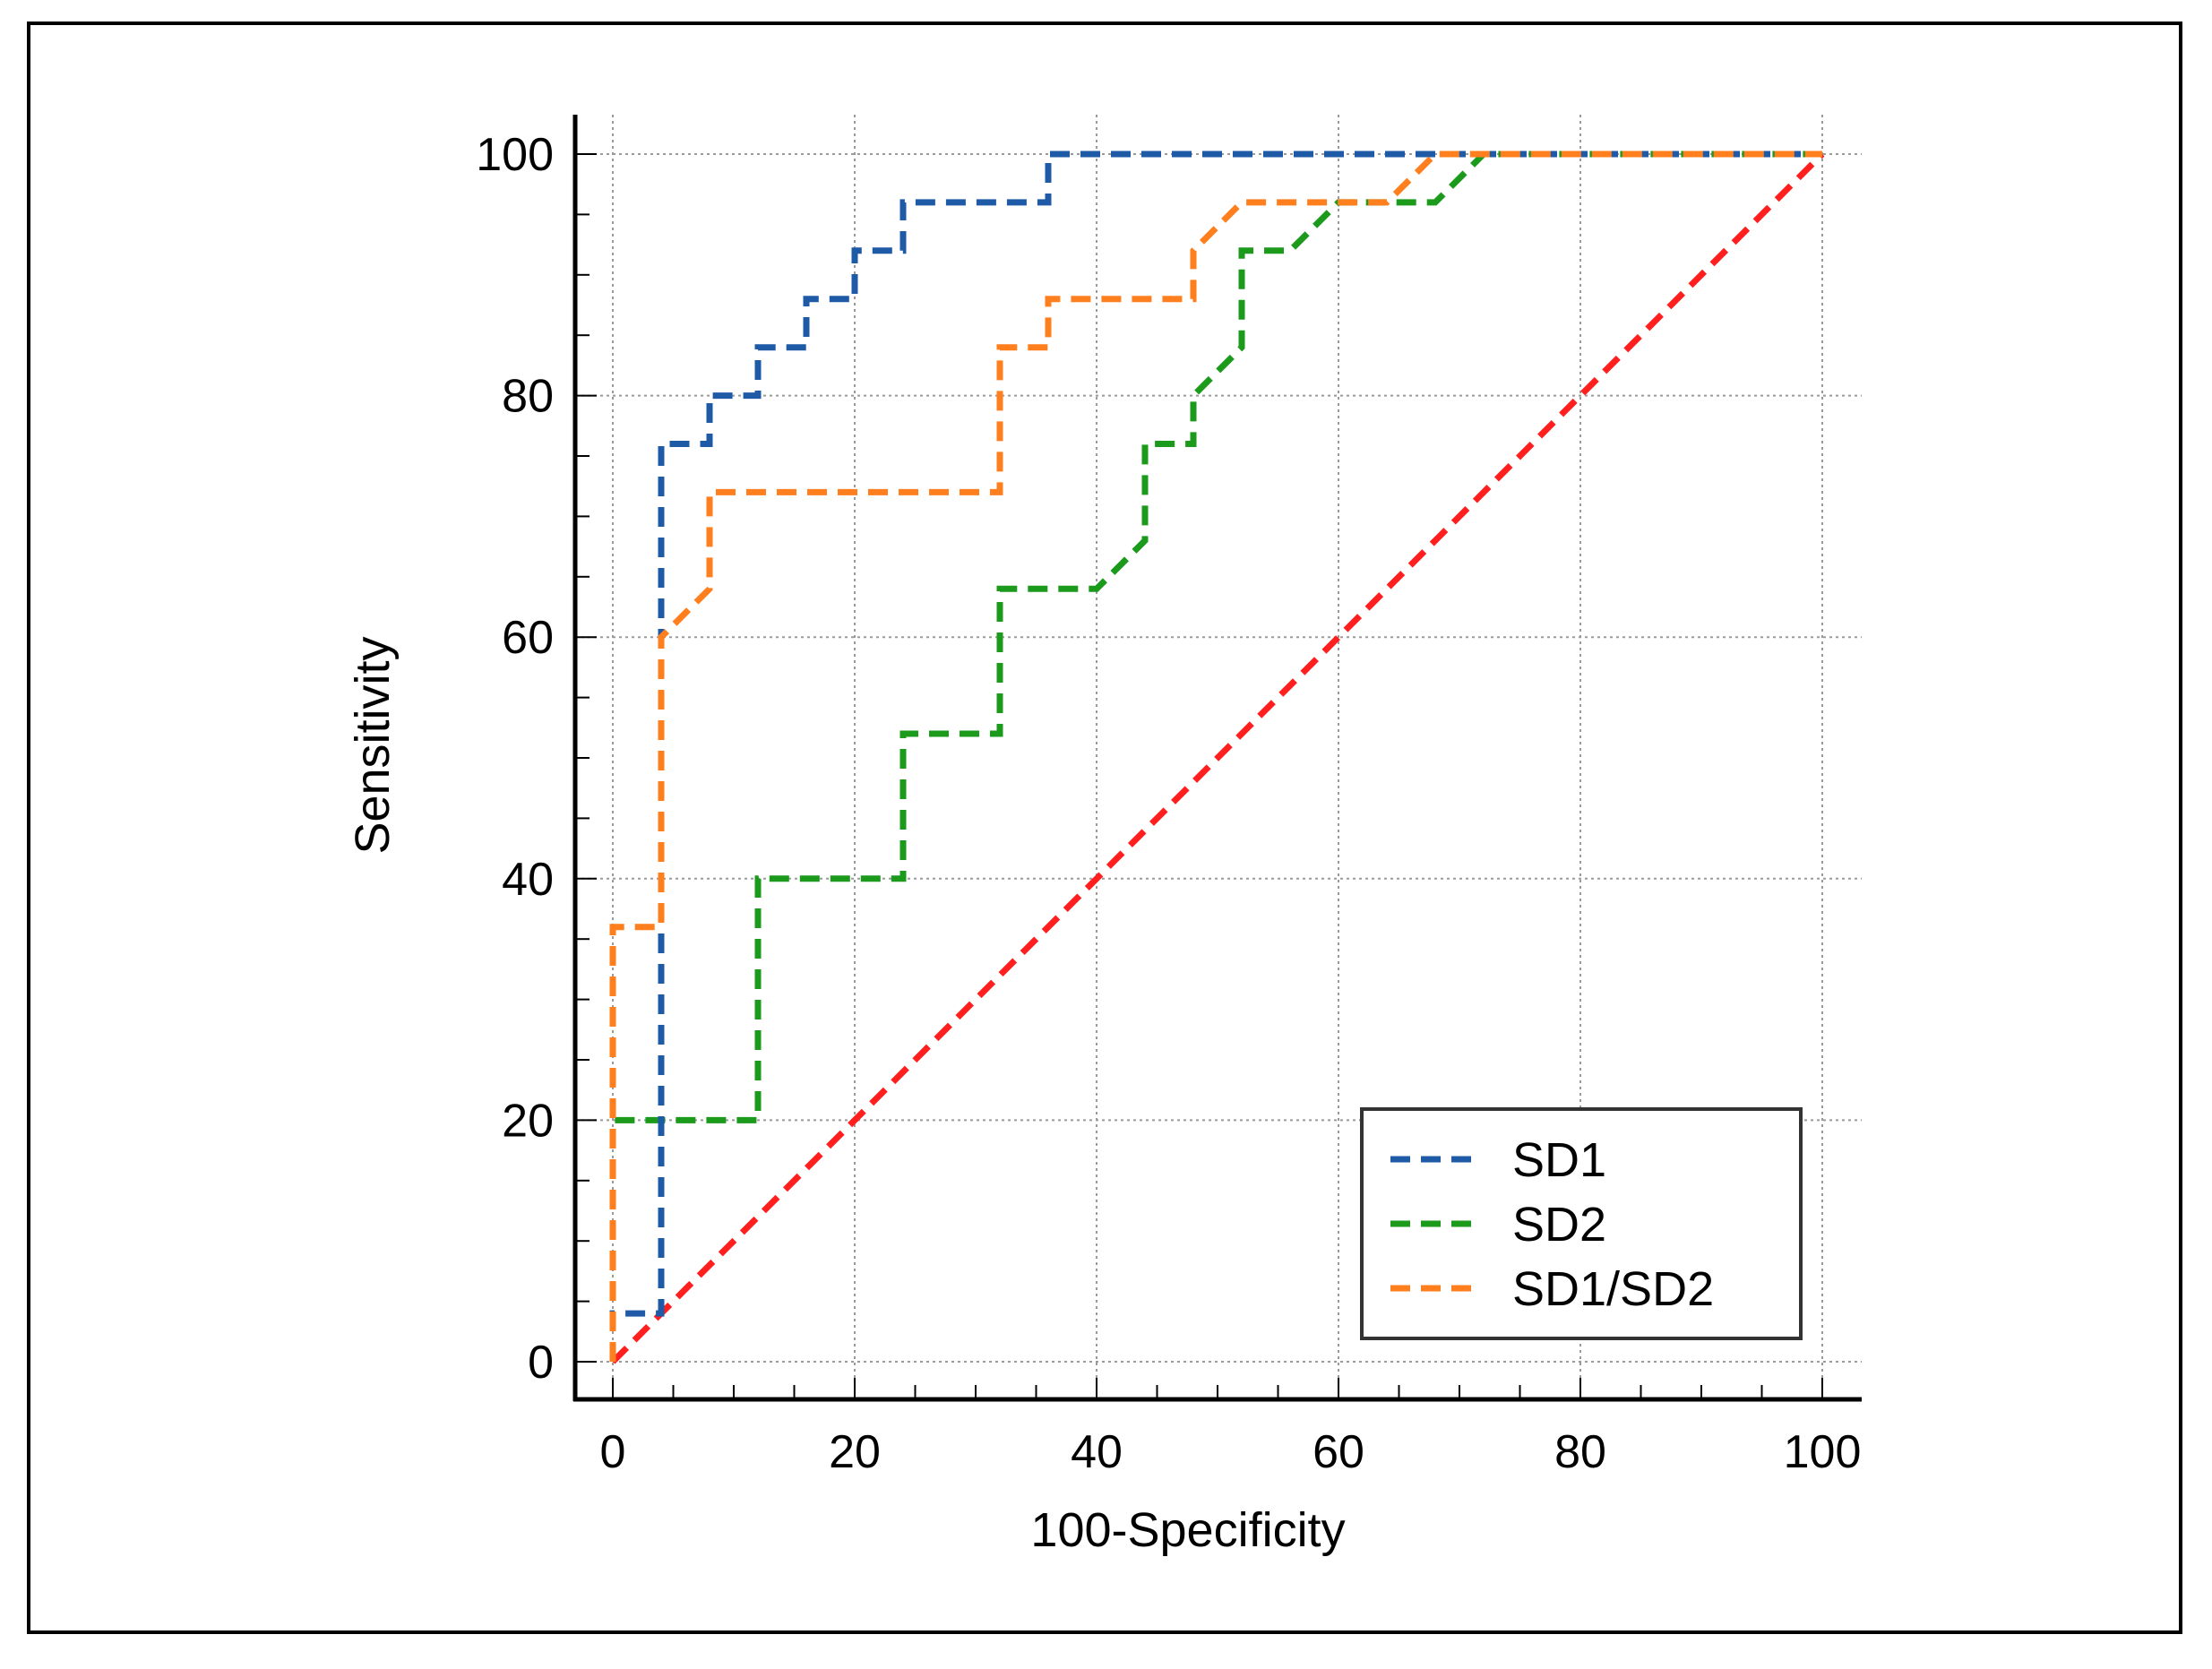 This screenshot has width=2212, height=1669. What do you see at coordinates (1338, 1452) in the screenshot?
I see `x-tick-label: 60` at bounding box center [1338, 1452].